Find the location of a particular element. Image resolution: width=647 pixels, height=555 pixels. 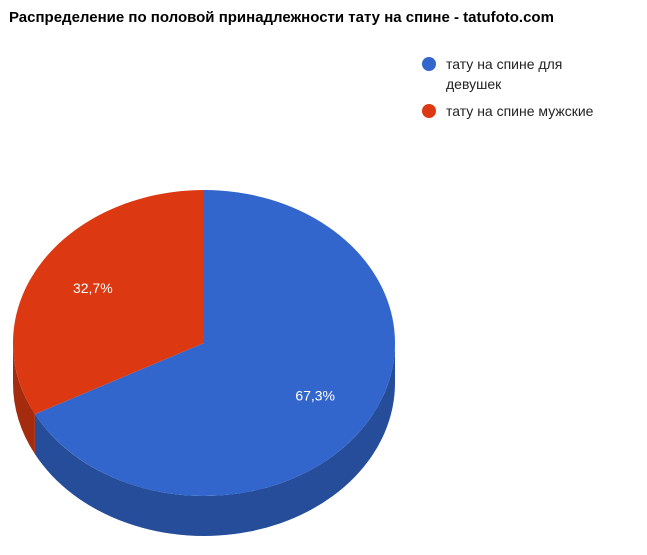

legend-item: тату на спине для девушек is located at coordinates (522, 74).